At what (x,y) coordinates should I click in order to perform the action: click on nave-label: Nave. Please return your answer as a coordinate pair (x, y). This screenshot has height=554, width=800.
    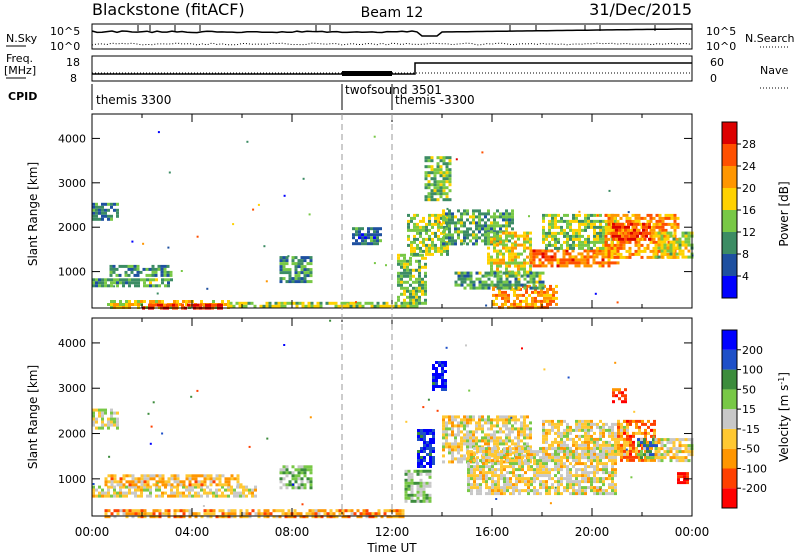
    Looking at the image, I should click on (774, 70).